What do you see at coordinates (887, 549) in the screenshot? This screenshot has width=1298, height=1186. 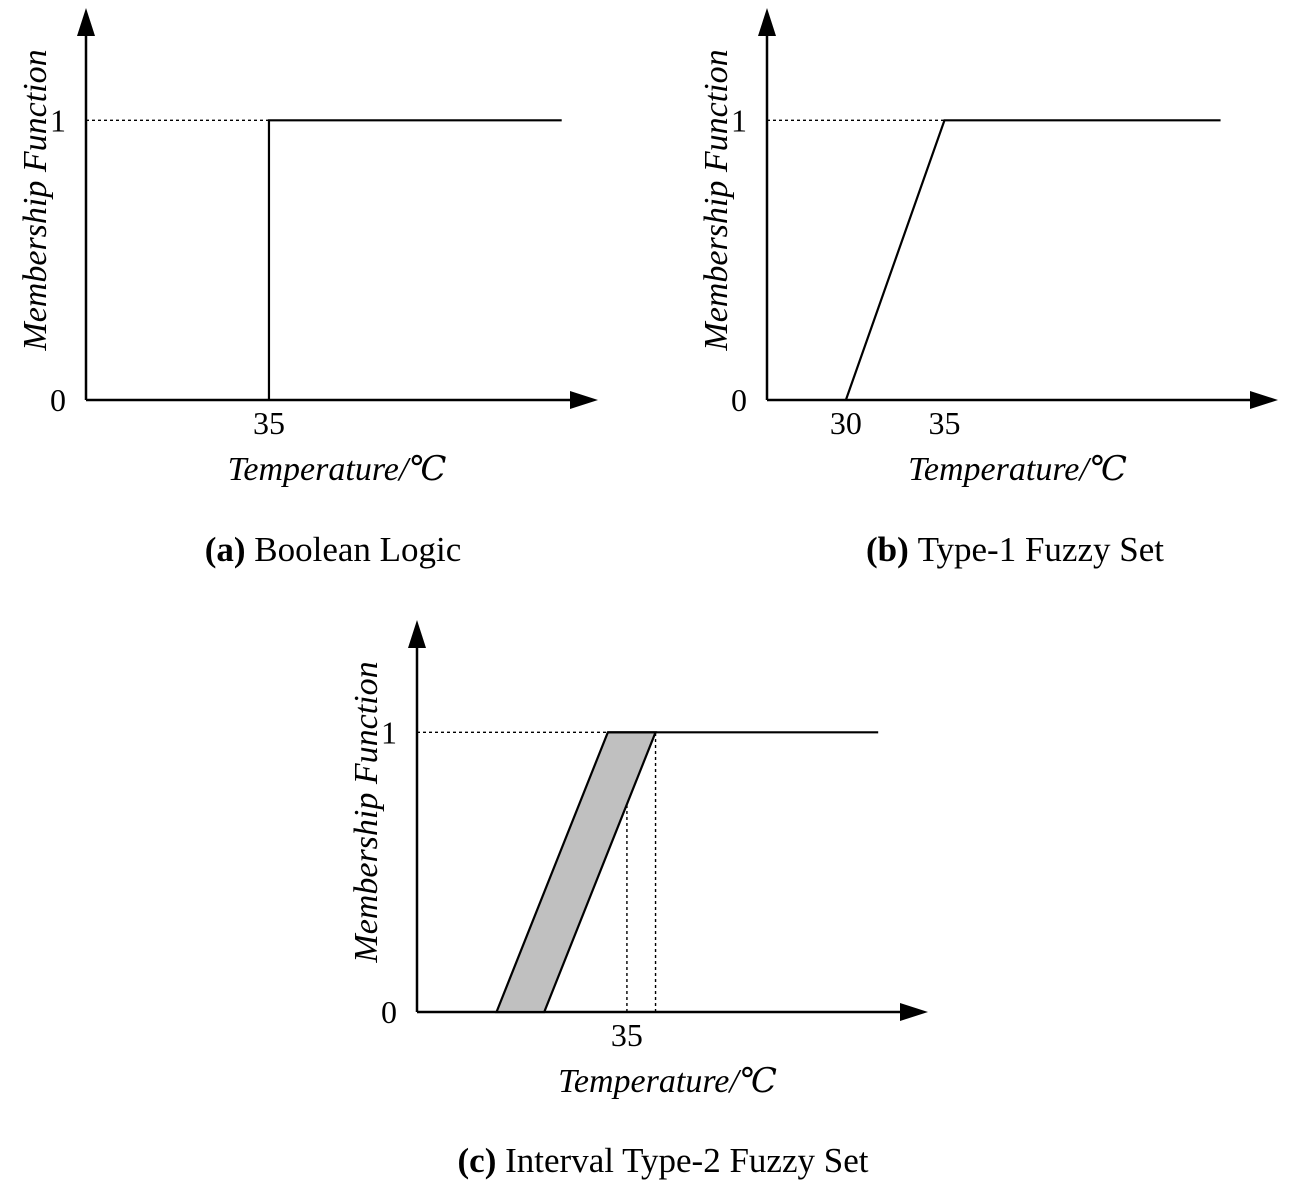 I see `caption-tag: (b)` at bounding box center [887, 549].